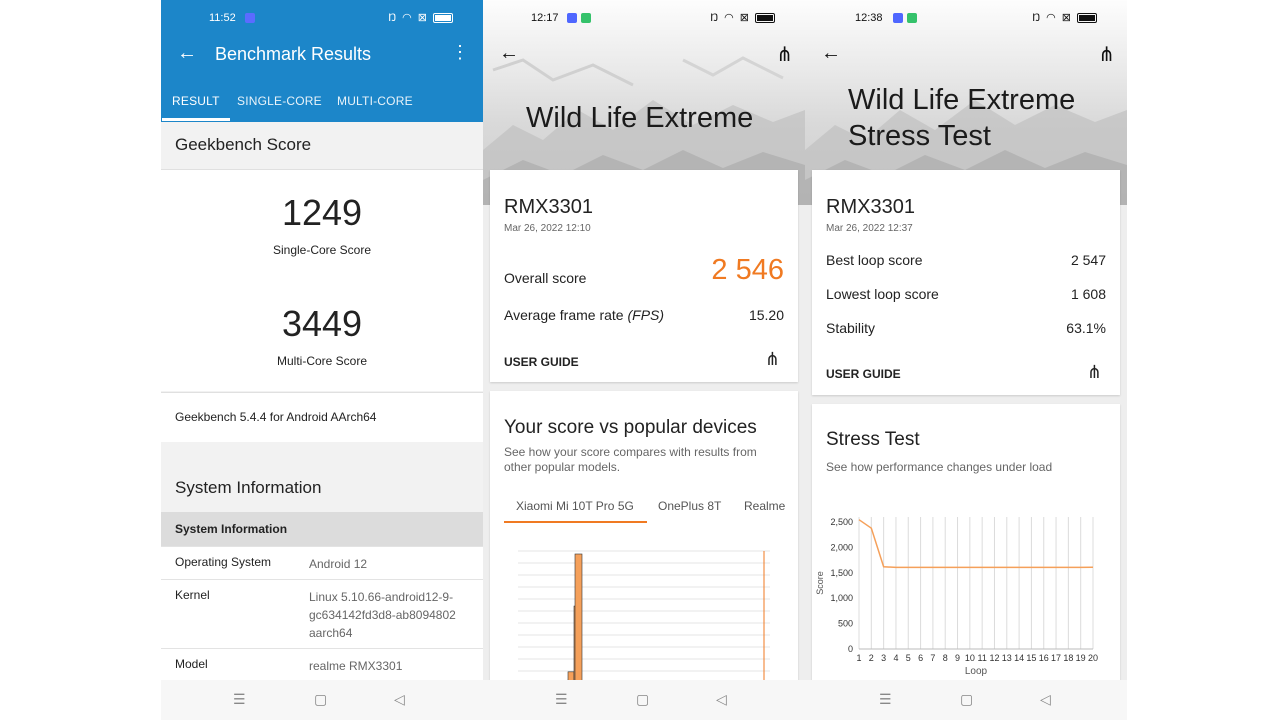 This screenshot has height=720, width=1280. What do you see at coordinates (883, 658) in the screenshot?
I see `x-tick-label: 3` at bounding box center [883, 658].